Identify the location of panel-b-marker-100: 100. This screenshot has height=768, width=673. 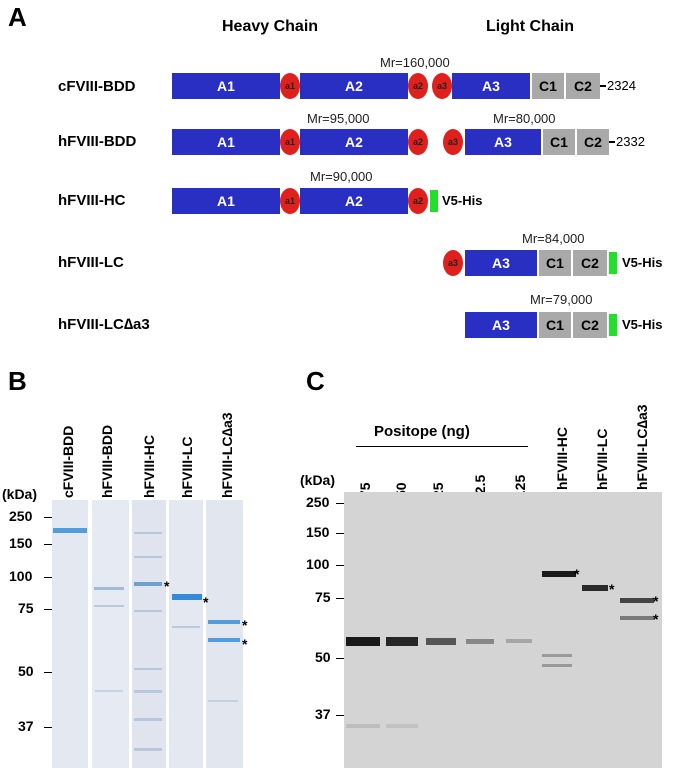
(21, 576).